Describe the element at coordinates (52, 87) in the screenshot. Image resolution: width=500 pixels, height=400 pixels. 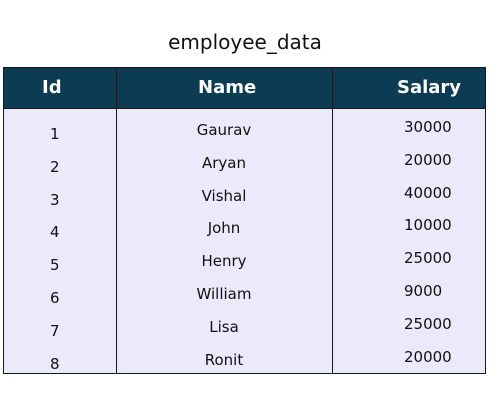
I see `column-header-id: Id` at that location.